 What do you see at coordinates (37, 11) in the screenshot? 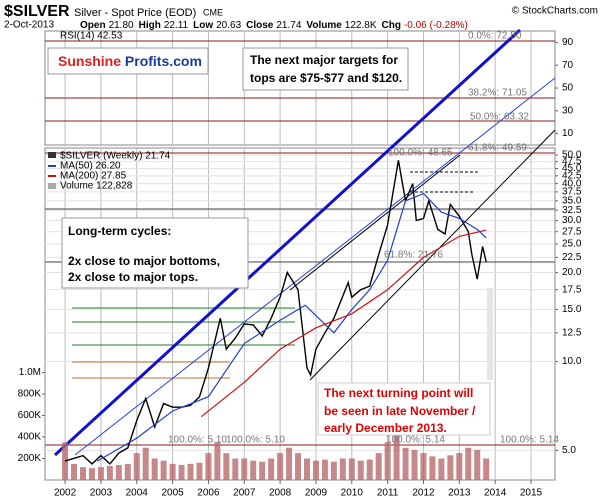
I see `chart-title: $SILVER` at bounding box center [37, 11].